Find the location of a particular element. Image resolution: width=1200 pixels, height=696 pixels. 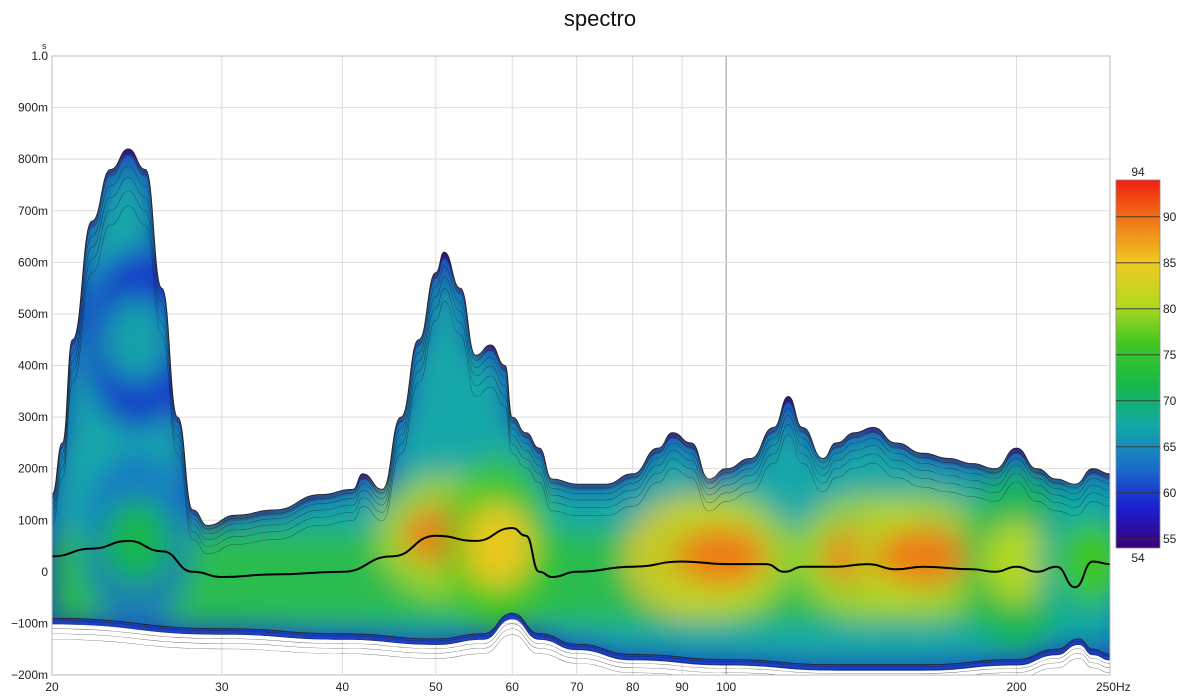

x-tick-label: 30 is located at coordinates (222, 687).